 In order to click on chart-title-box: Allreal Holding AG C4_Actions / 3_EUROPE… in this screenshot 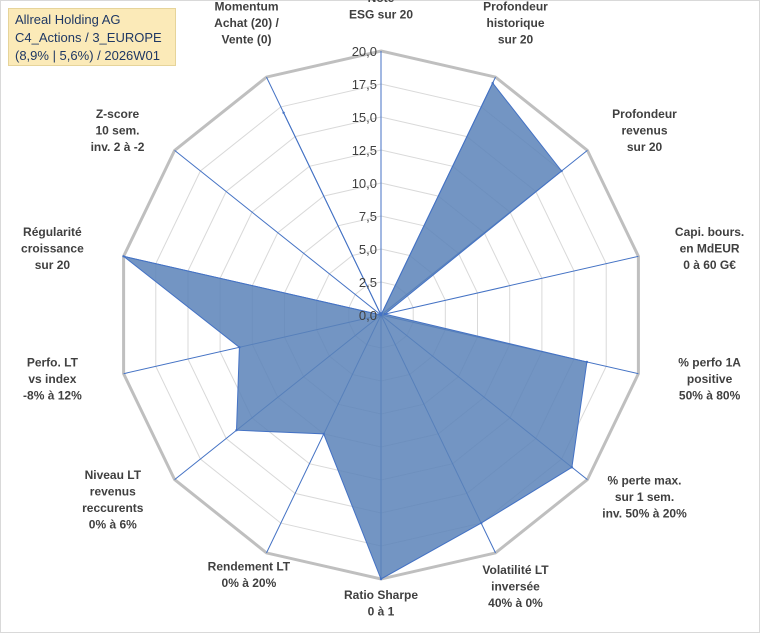, I will do `click(92, 37)`.